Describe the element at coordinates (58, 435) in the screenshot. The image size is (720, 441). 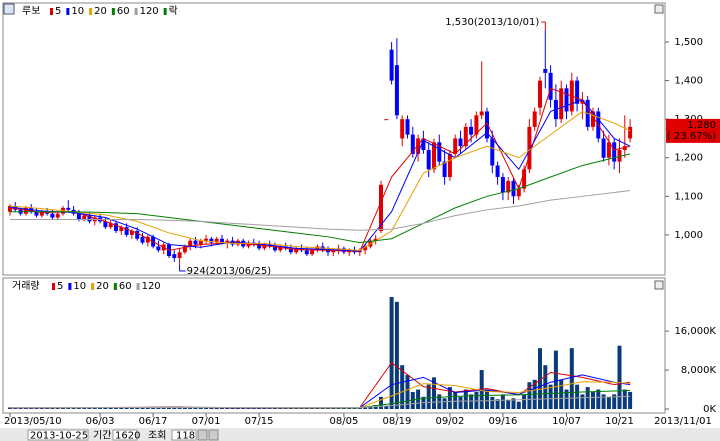
I see `date-input` at that location.